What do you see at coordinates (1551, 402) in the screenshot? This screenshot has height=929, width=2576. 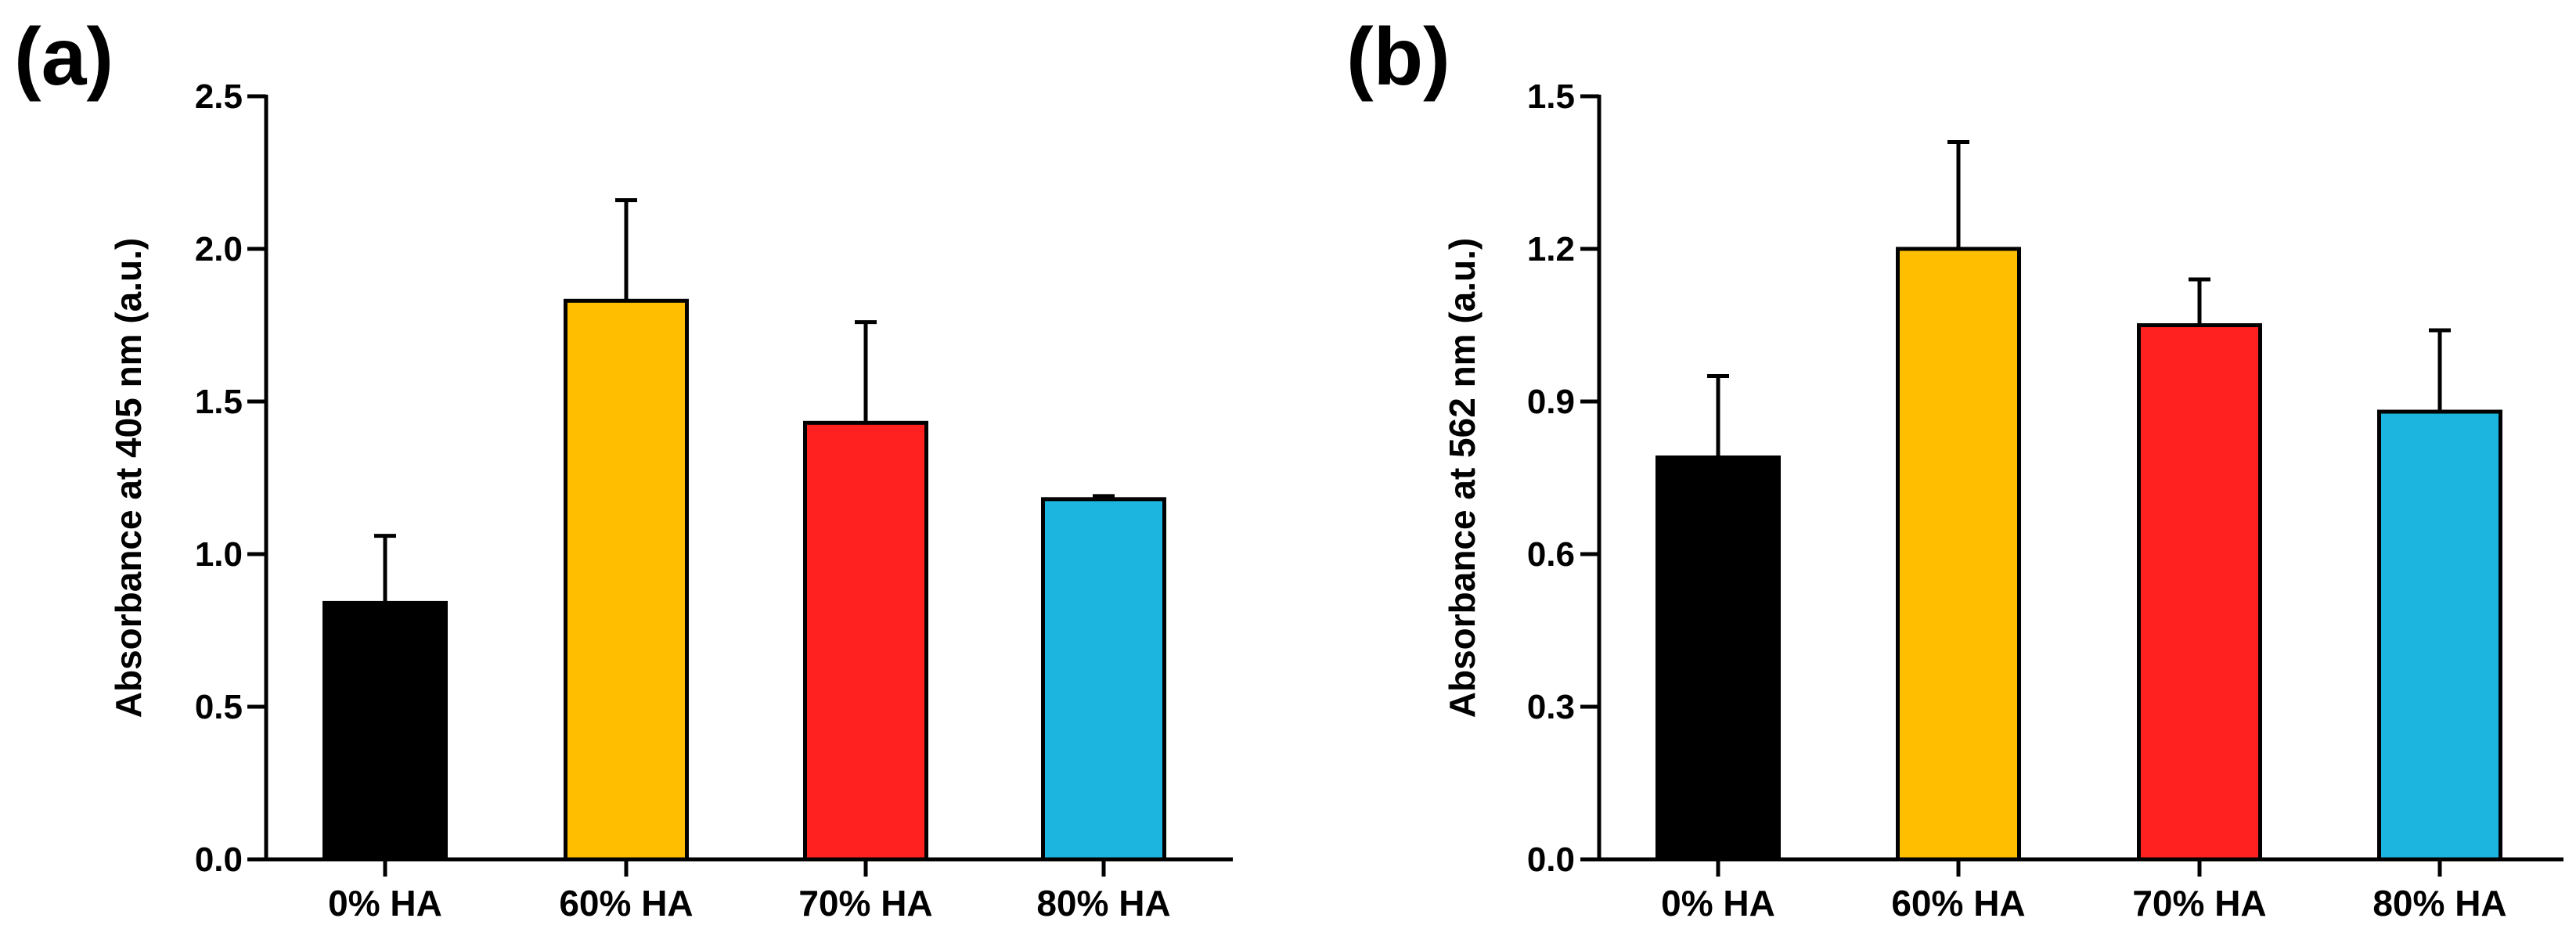 I see `y-tick-label: 0.9` at bounding box center [1551, 402].